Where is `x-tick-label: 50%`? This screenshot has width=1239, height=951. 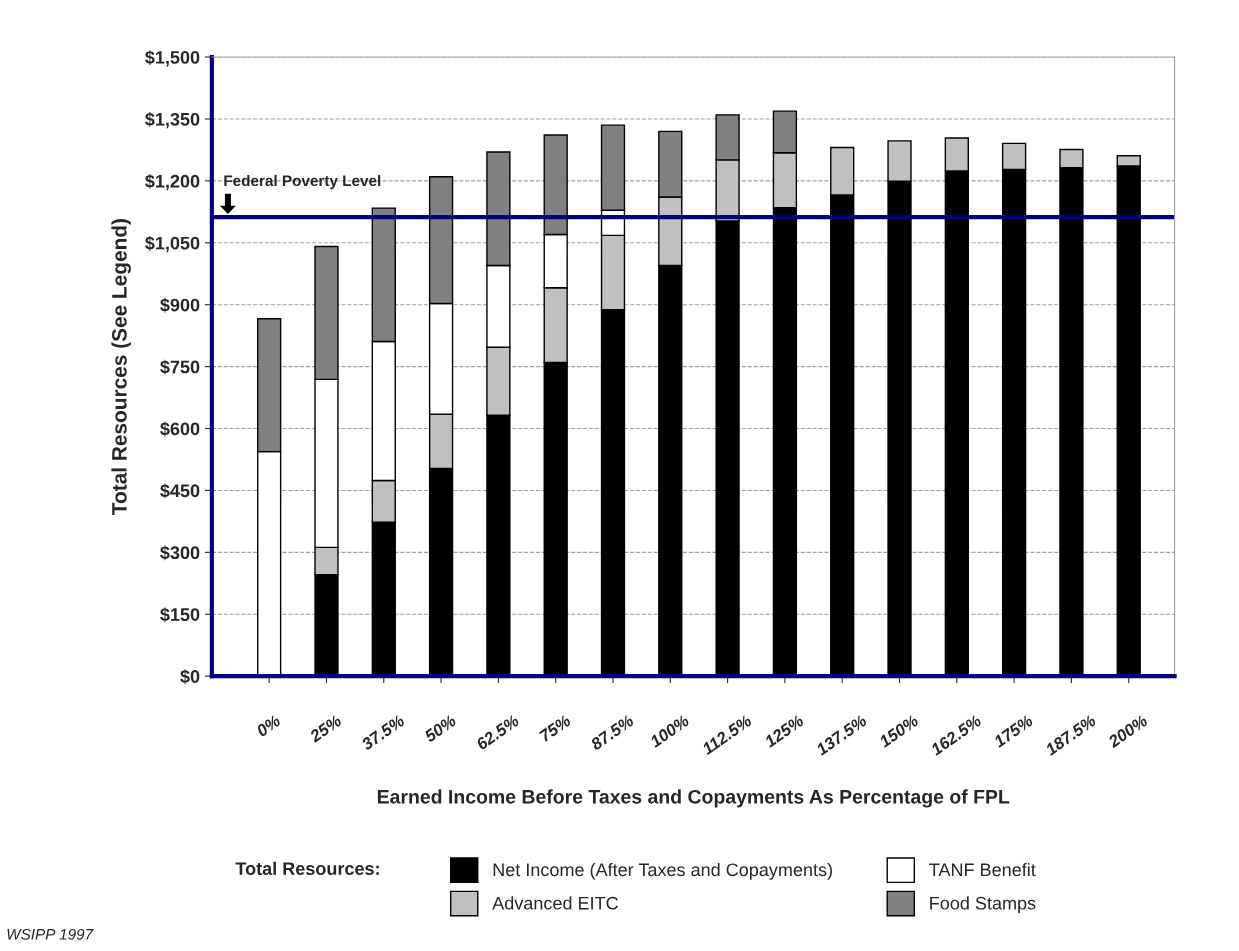
x-tick-label: 50% is located at coordinates (440, 728).